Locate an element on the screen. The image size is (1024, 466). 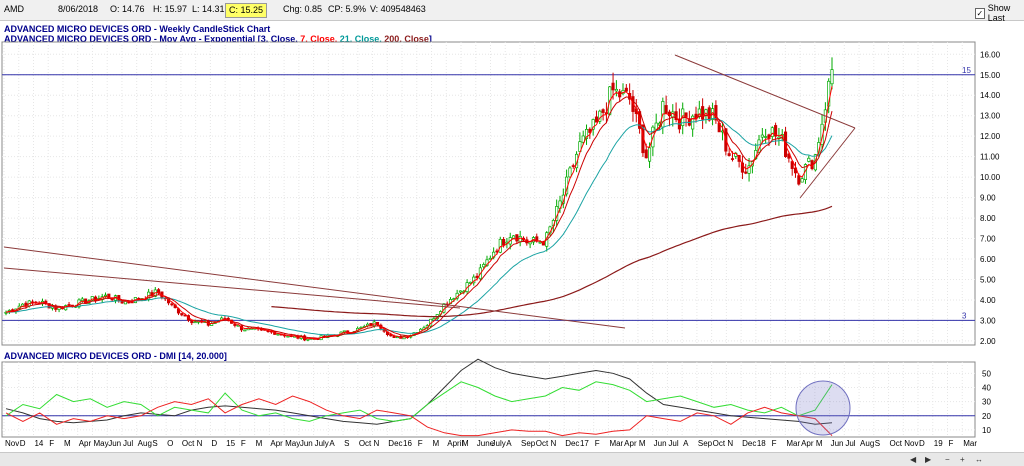
volume-value: V: 409548463 is located at coordinates (398, 9).